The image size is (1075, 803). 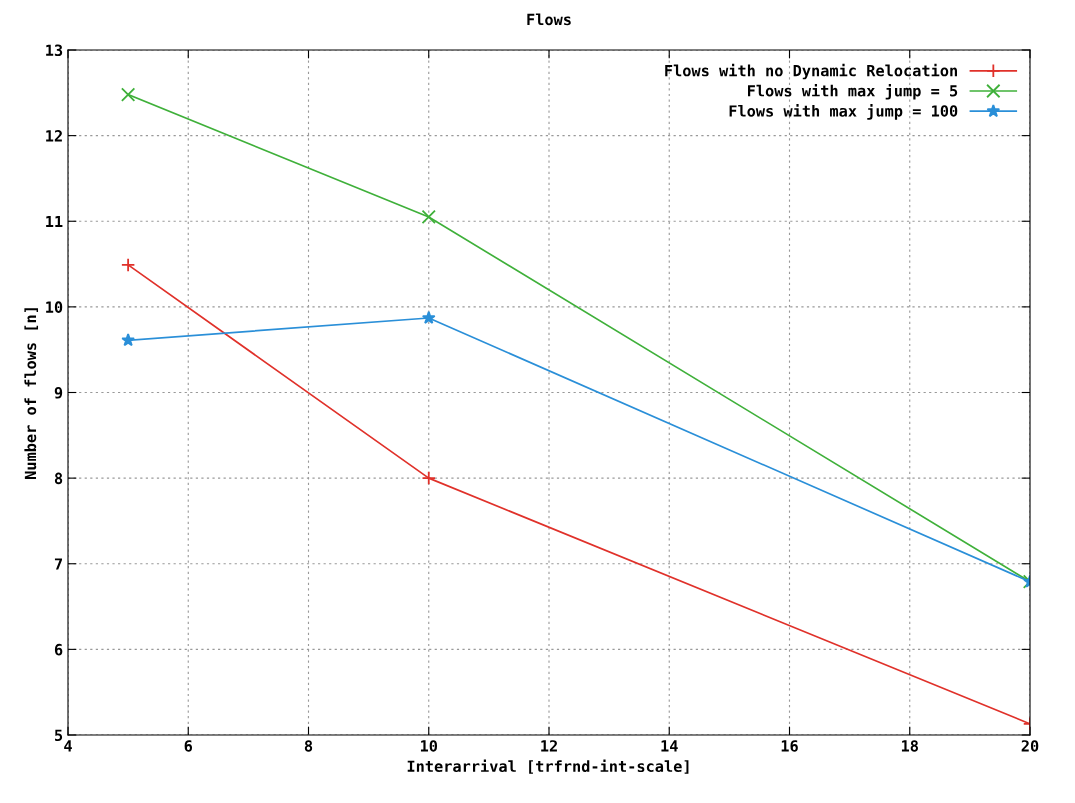 What do you see at coordinates (669, 746) in the screenshot?
I see `x-tick-label: 14` at bounding box center [669, 746].